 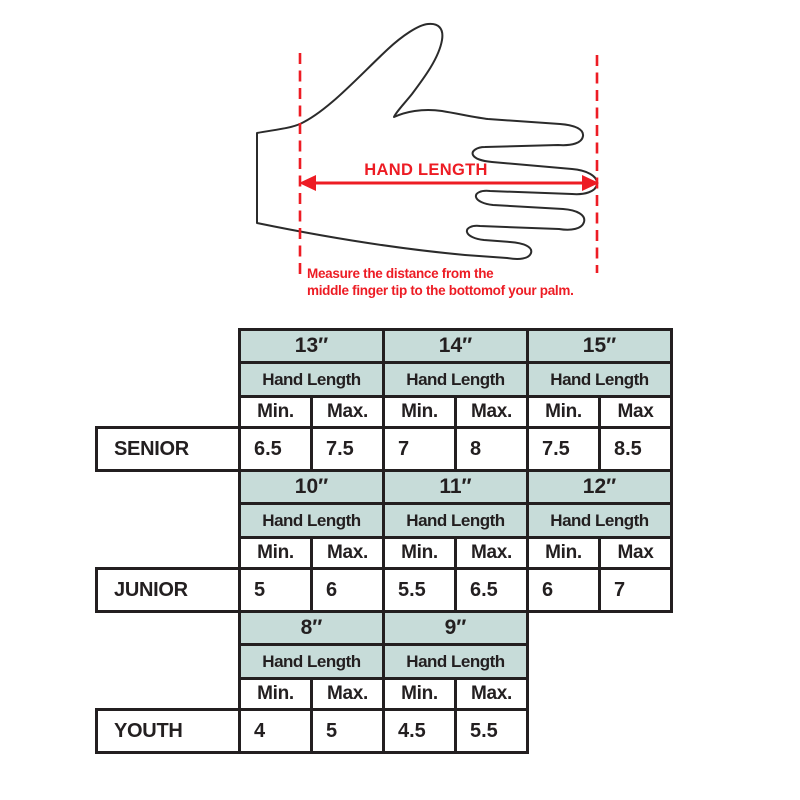 I want to click on hand-length-label: HAND LENGTH, so click(x=425, y=170).